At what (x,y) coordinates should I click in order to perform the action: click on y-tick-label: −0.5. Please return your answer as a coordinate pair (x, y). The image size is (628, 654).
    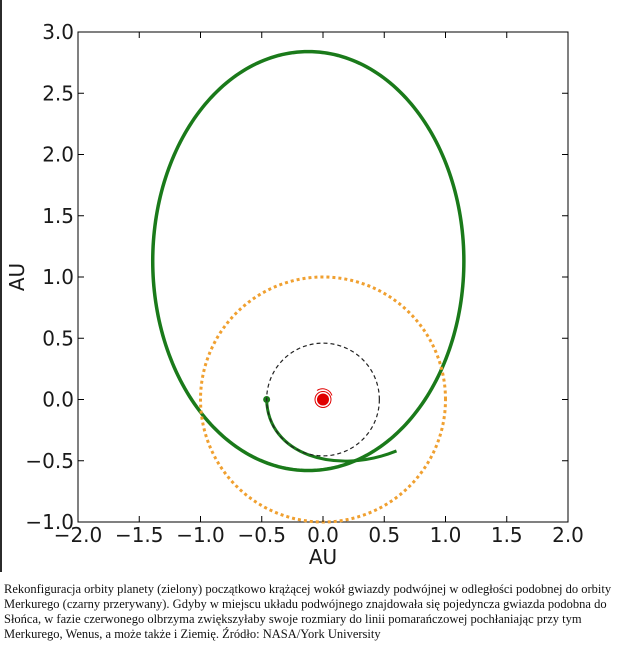
    Looking at the image, I should click on (49, 461).